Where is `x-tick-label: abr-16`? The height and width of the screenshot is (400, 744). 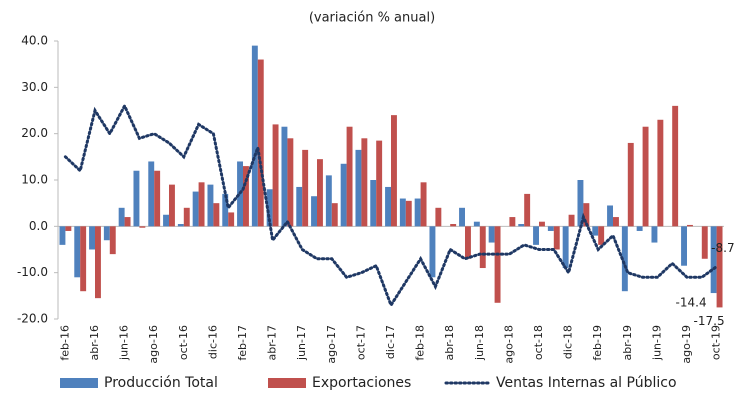 x-tick-label: abr-16 is located at coordinates (94, 343).